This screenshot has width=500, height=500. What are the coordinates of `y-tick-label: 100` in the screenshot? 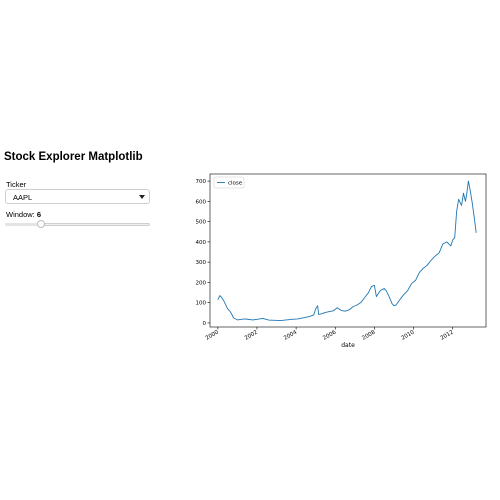 It's located at (201, 304).